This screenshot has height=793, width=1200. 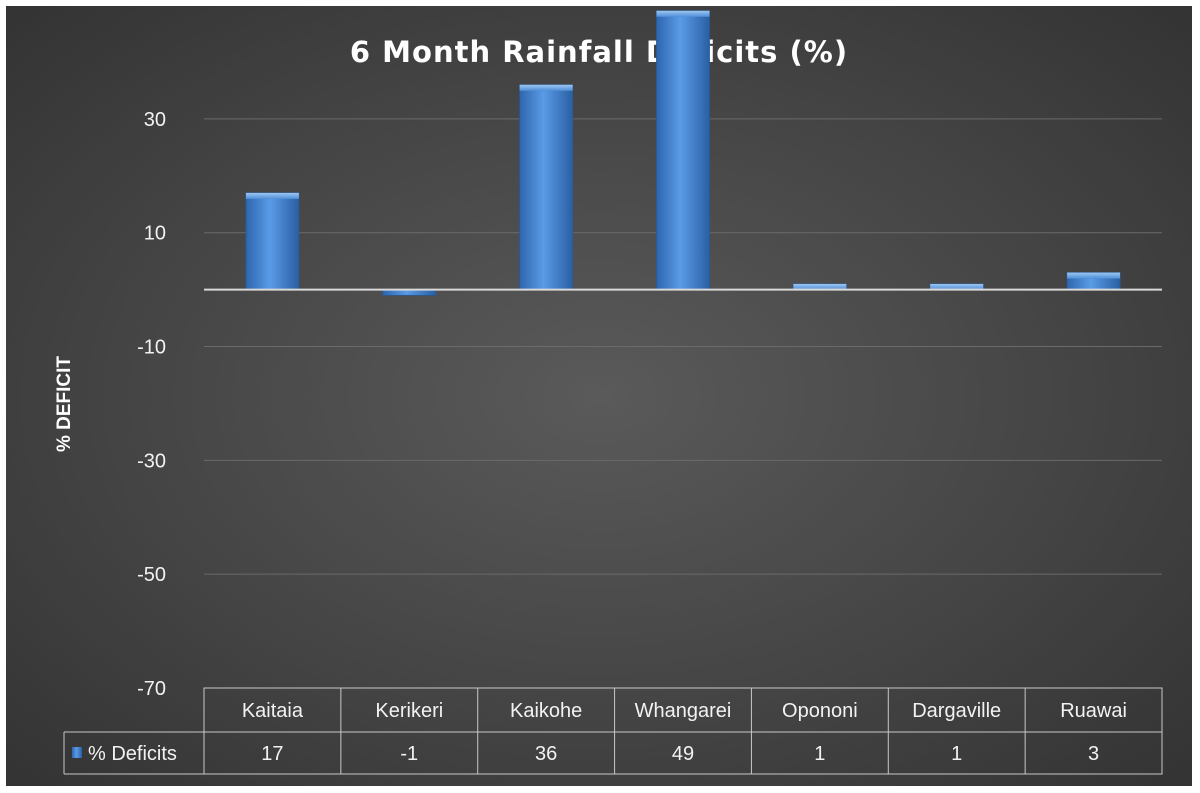 What do you see at coordinates (151, 404) in the screenshot?
I see `y-axis-ticks: 30 10 -10 -30 -50 -70` at bounding box center [151, 404].